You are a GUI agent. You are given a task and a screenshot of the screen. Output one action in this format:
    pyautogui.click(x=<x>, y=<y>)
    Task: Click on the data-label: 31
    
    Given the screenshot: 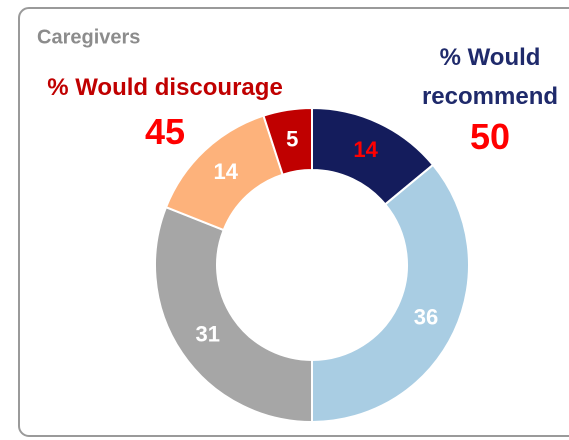 What is the action you would take?
    pyautogui.click(x=208, y=334)
    